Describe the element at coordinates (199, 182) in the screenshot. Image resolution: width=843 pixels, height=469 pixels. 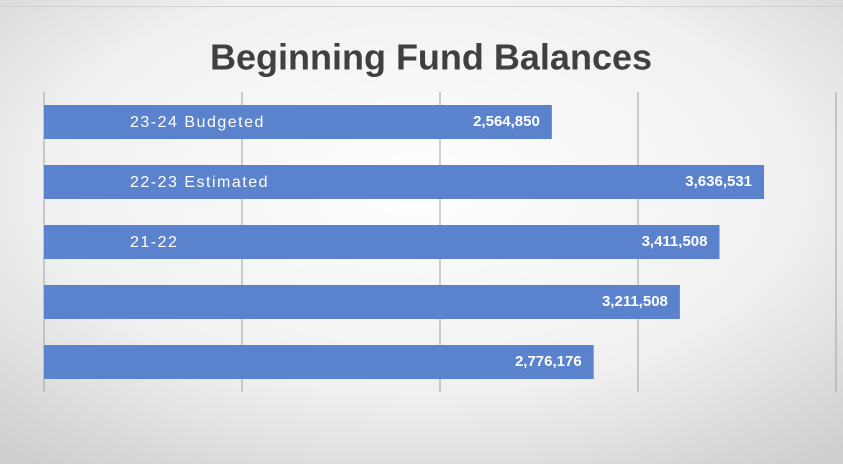
I see `category-label: 22-23 Estimated` at that location.